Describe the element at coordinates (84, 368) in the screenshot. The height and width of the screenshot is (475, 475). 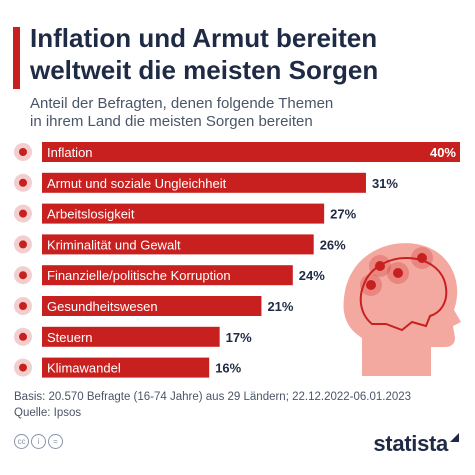
I see `category-label: Klimawandel` at that location.